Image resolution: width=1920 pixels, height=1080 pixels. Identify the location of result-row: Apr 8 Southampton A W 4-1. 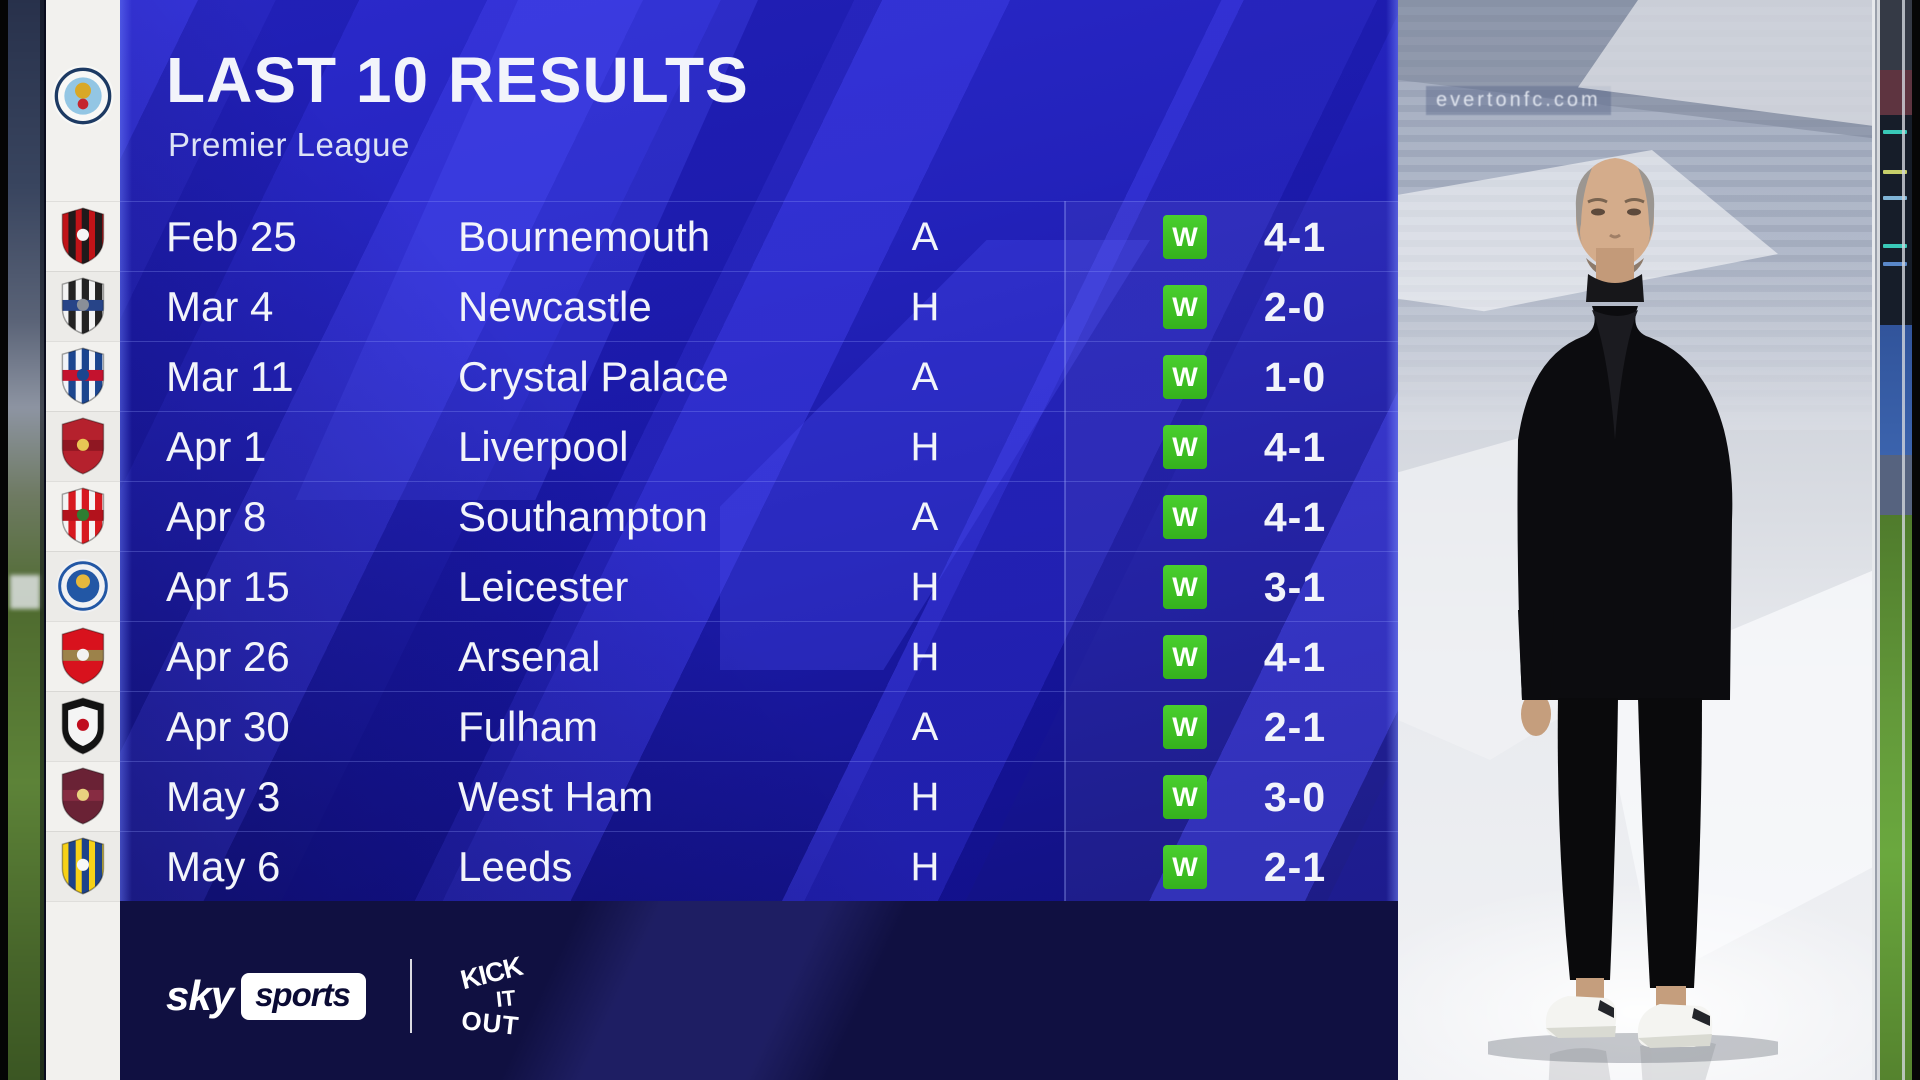
(759, 516).